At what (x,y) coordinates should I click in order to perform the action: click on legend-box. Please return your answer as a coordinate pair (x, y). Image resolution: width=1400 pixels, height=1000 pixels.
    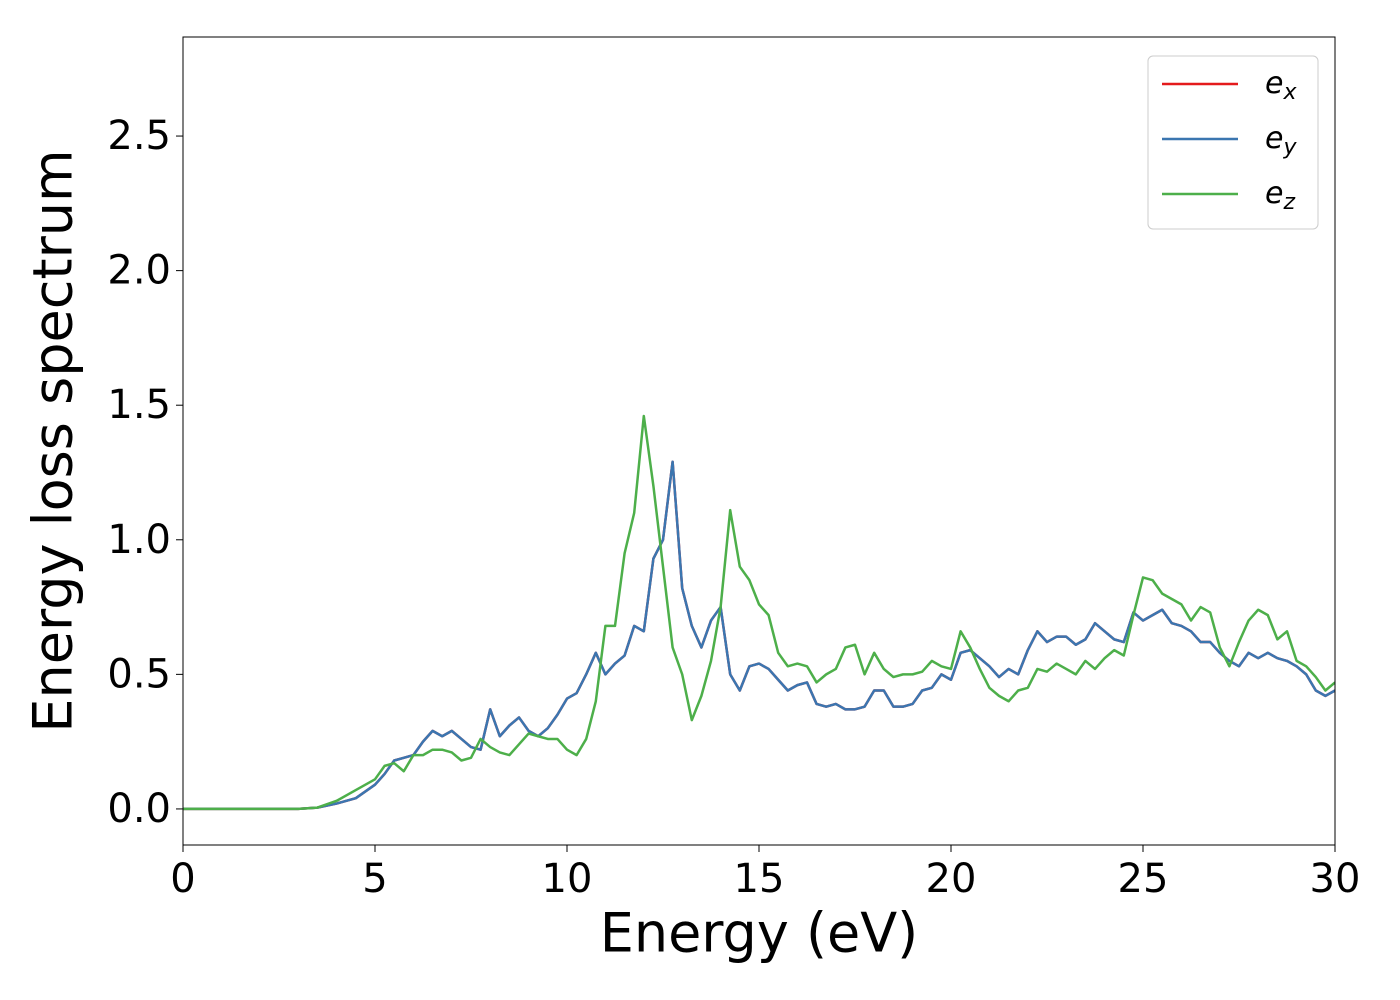
    Looking at the image, I should click on (1233, 142).